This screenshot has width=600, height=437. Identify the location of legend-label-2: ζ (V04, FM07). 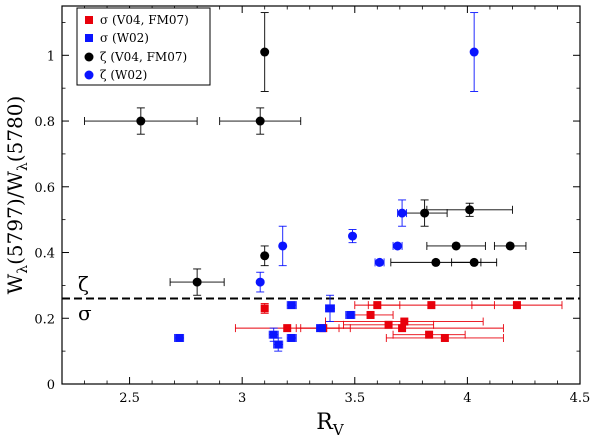
(143, 57).